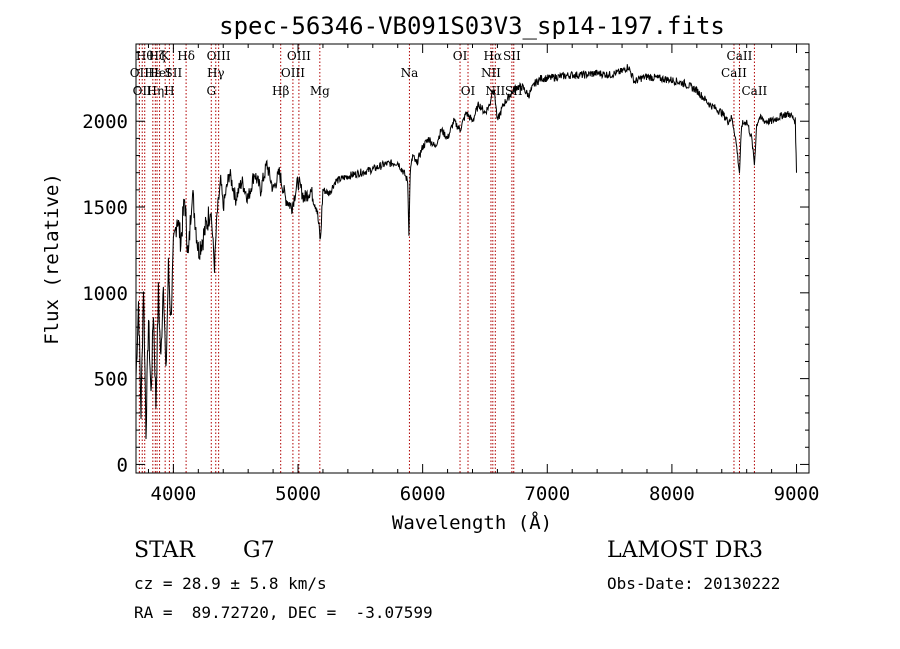 The height and width of the screenshot is (649, 900). Describe the element at coordinates (410, 73) in the screenshot. I see `line-label-18: Na` at that location.